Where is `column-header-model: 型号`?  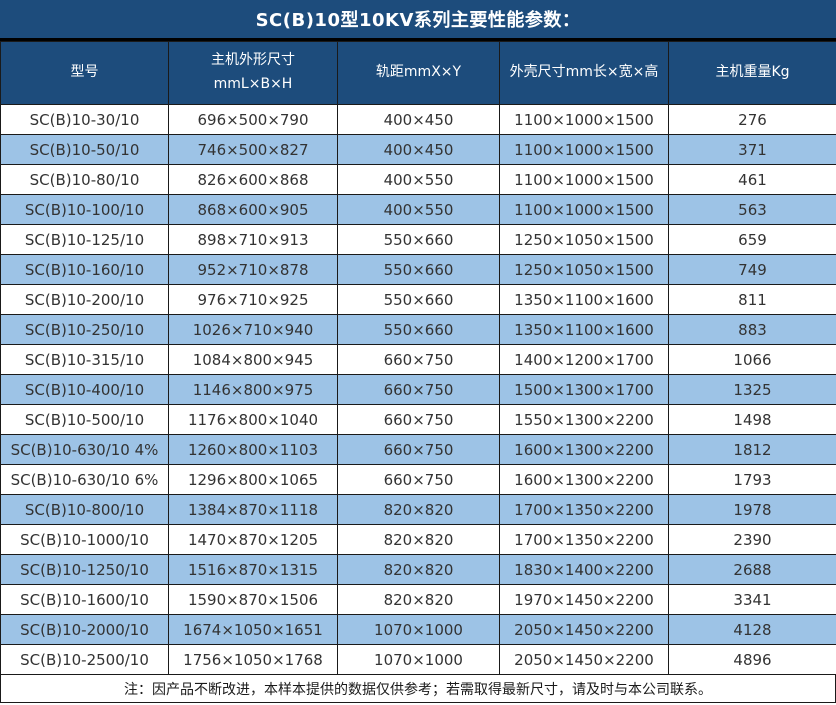 column-header-model: 型号 is located at coordinates (84, 73).